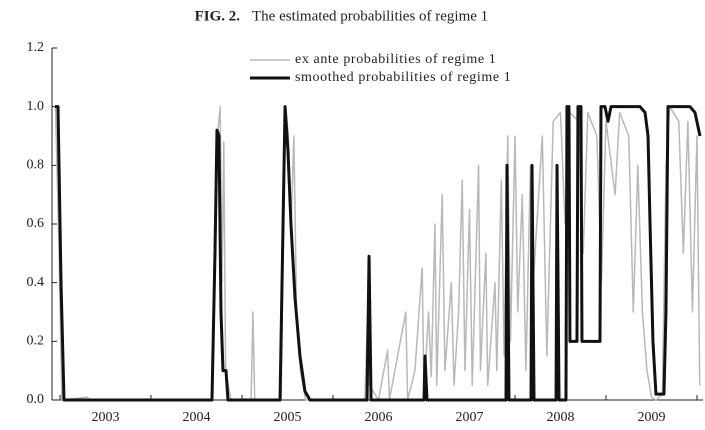 The height and width of the screenshot is (430, 705). I want to click on x-tick-label: 2006, so click(379, 417).